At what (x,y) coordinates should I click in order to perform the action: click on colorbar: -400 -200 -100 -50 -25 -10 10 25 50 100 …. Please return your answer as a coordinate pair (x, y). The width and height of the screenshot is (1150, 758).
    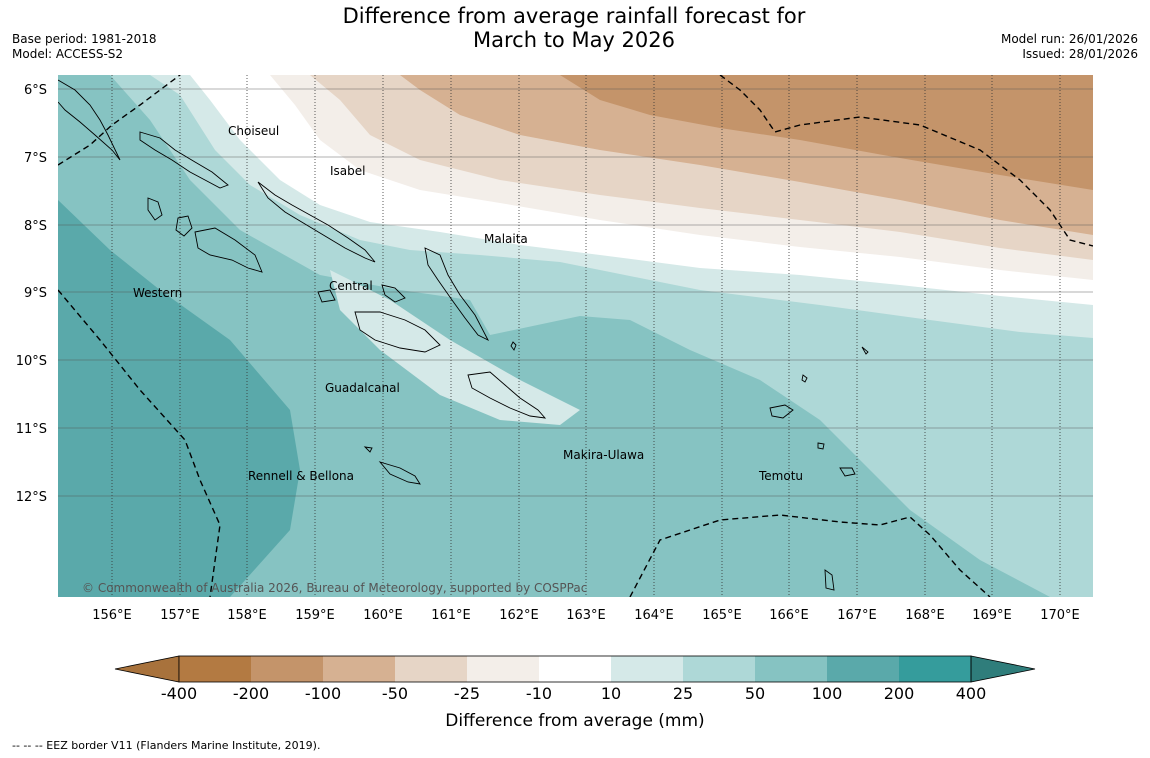
    Looking at the image, I should click on (575, 693).